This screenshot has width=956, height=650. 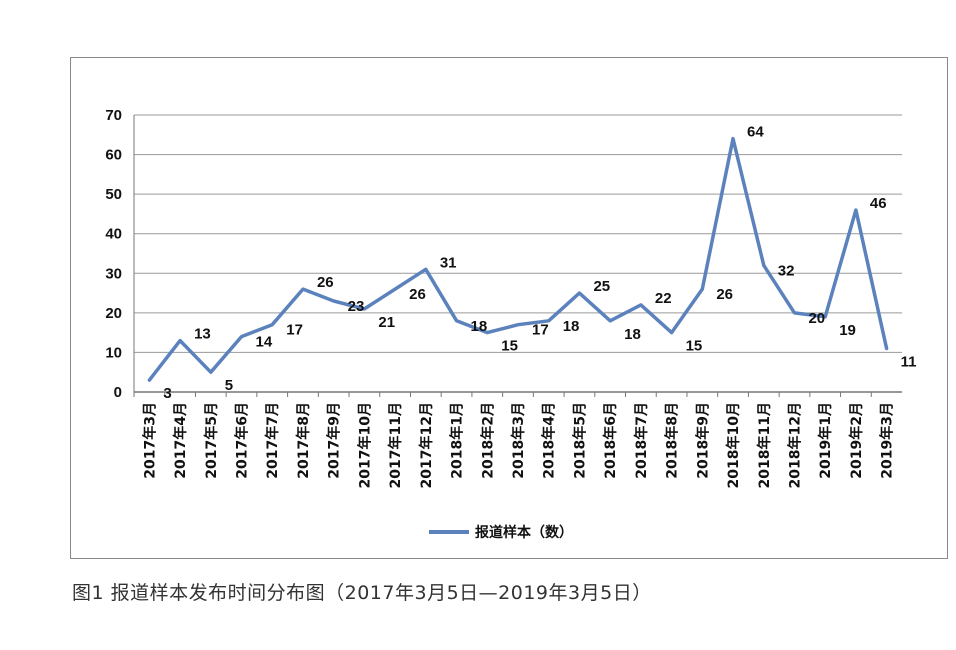 I want to click on x-tick-label: 2018年7月, so click(x=641, y=440).